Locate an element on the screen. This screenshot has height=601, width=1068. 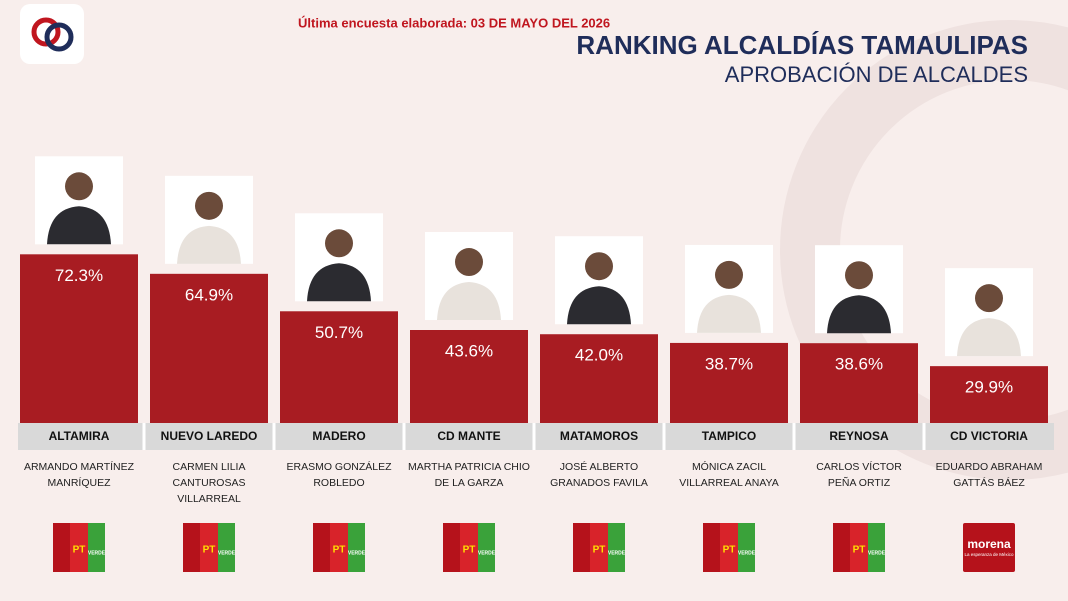
value-label: 29.9% is located at coordinates (989, 387).